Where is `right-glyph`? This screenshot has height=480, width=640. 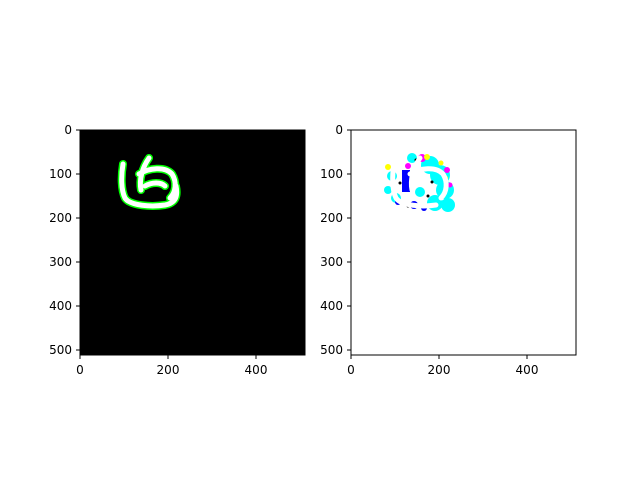
right-glyph is located at coordinates (419, 182).